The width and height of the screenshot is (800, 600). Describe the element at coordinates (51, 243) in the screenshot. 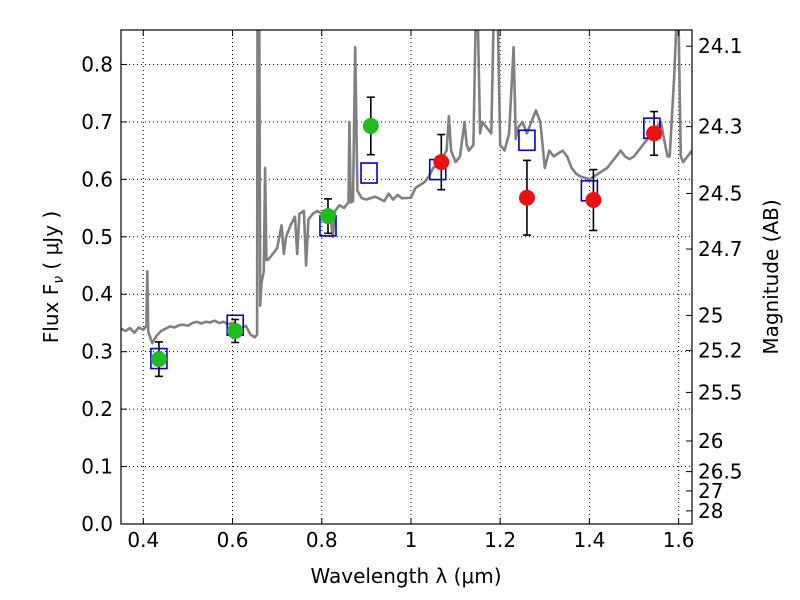

I see `y-axis-label-unit: ( μJy )` at that location.